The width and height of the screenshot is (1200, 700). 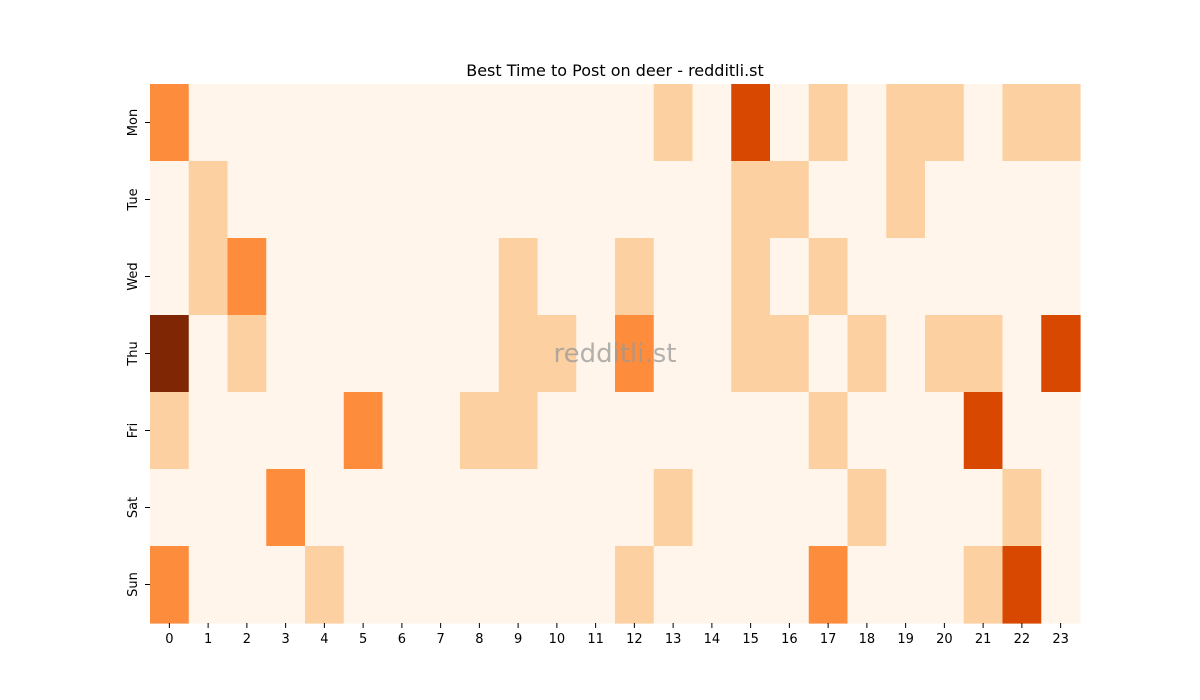 What do you see at coordinates (208, 639) in the screenshot?
I see `x-tick-label: 1` at bounding box center [208, 639].